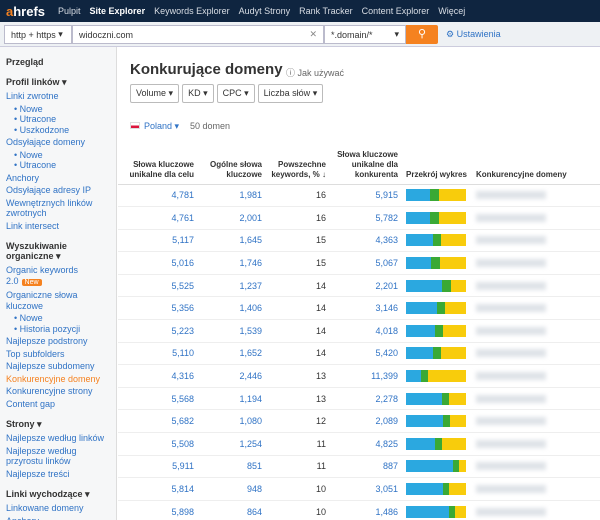  I want to click on column-header: Ogólne słowa kluczowe, so click(232, 163).